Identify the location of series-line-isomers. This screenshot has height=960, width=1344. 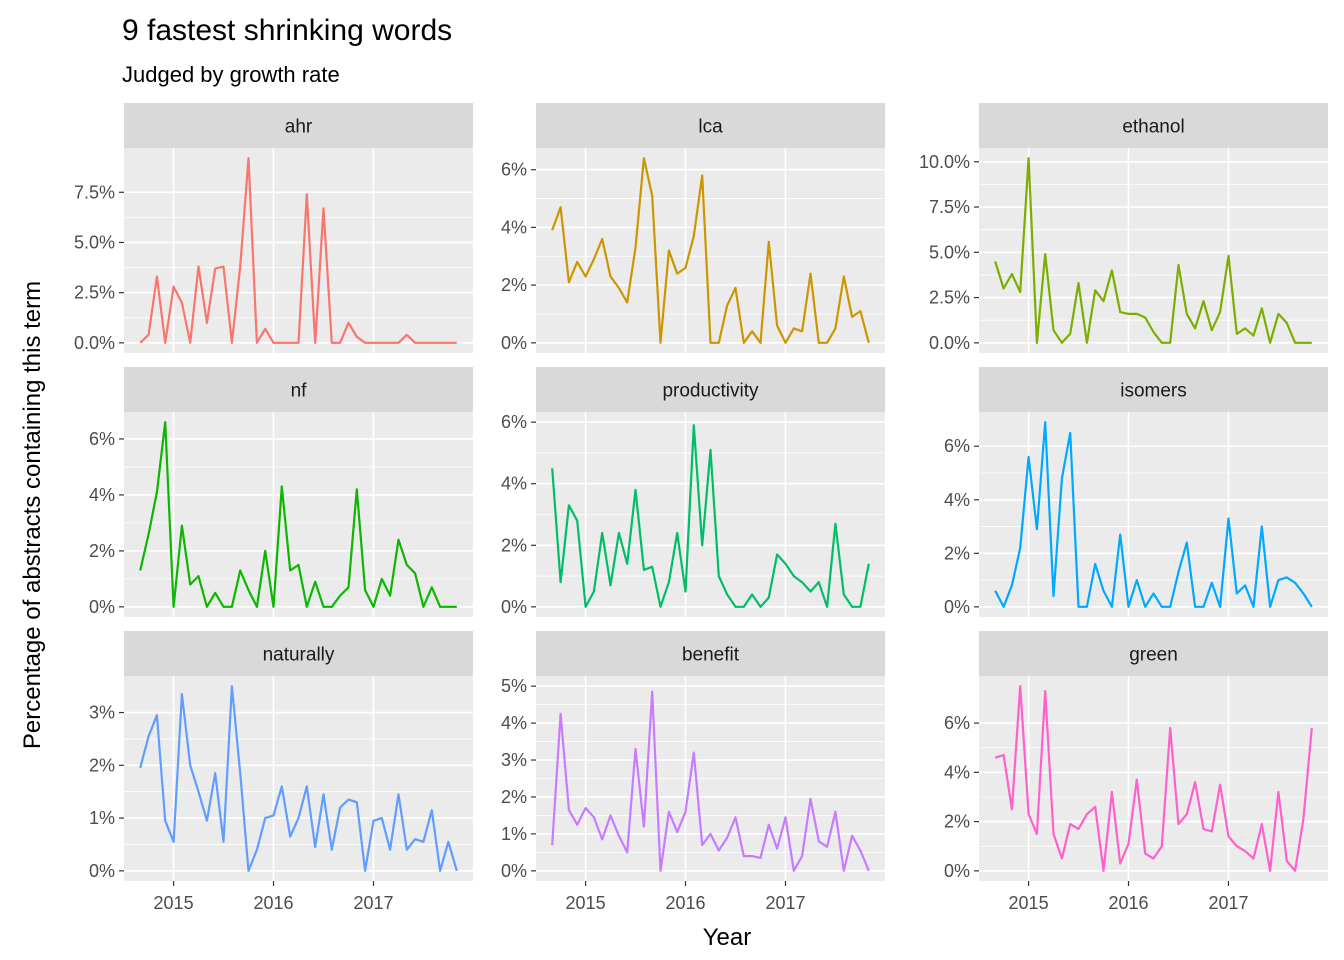
(1153, 514).